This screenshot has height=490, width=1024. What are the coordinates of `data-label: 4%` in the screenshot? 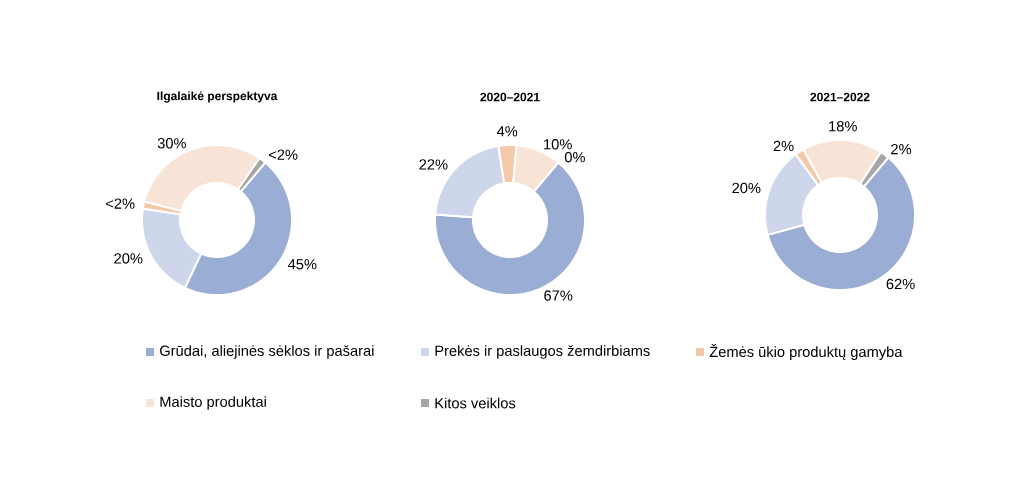 It's located at (507, 131).